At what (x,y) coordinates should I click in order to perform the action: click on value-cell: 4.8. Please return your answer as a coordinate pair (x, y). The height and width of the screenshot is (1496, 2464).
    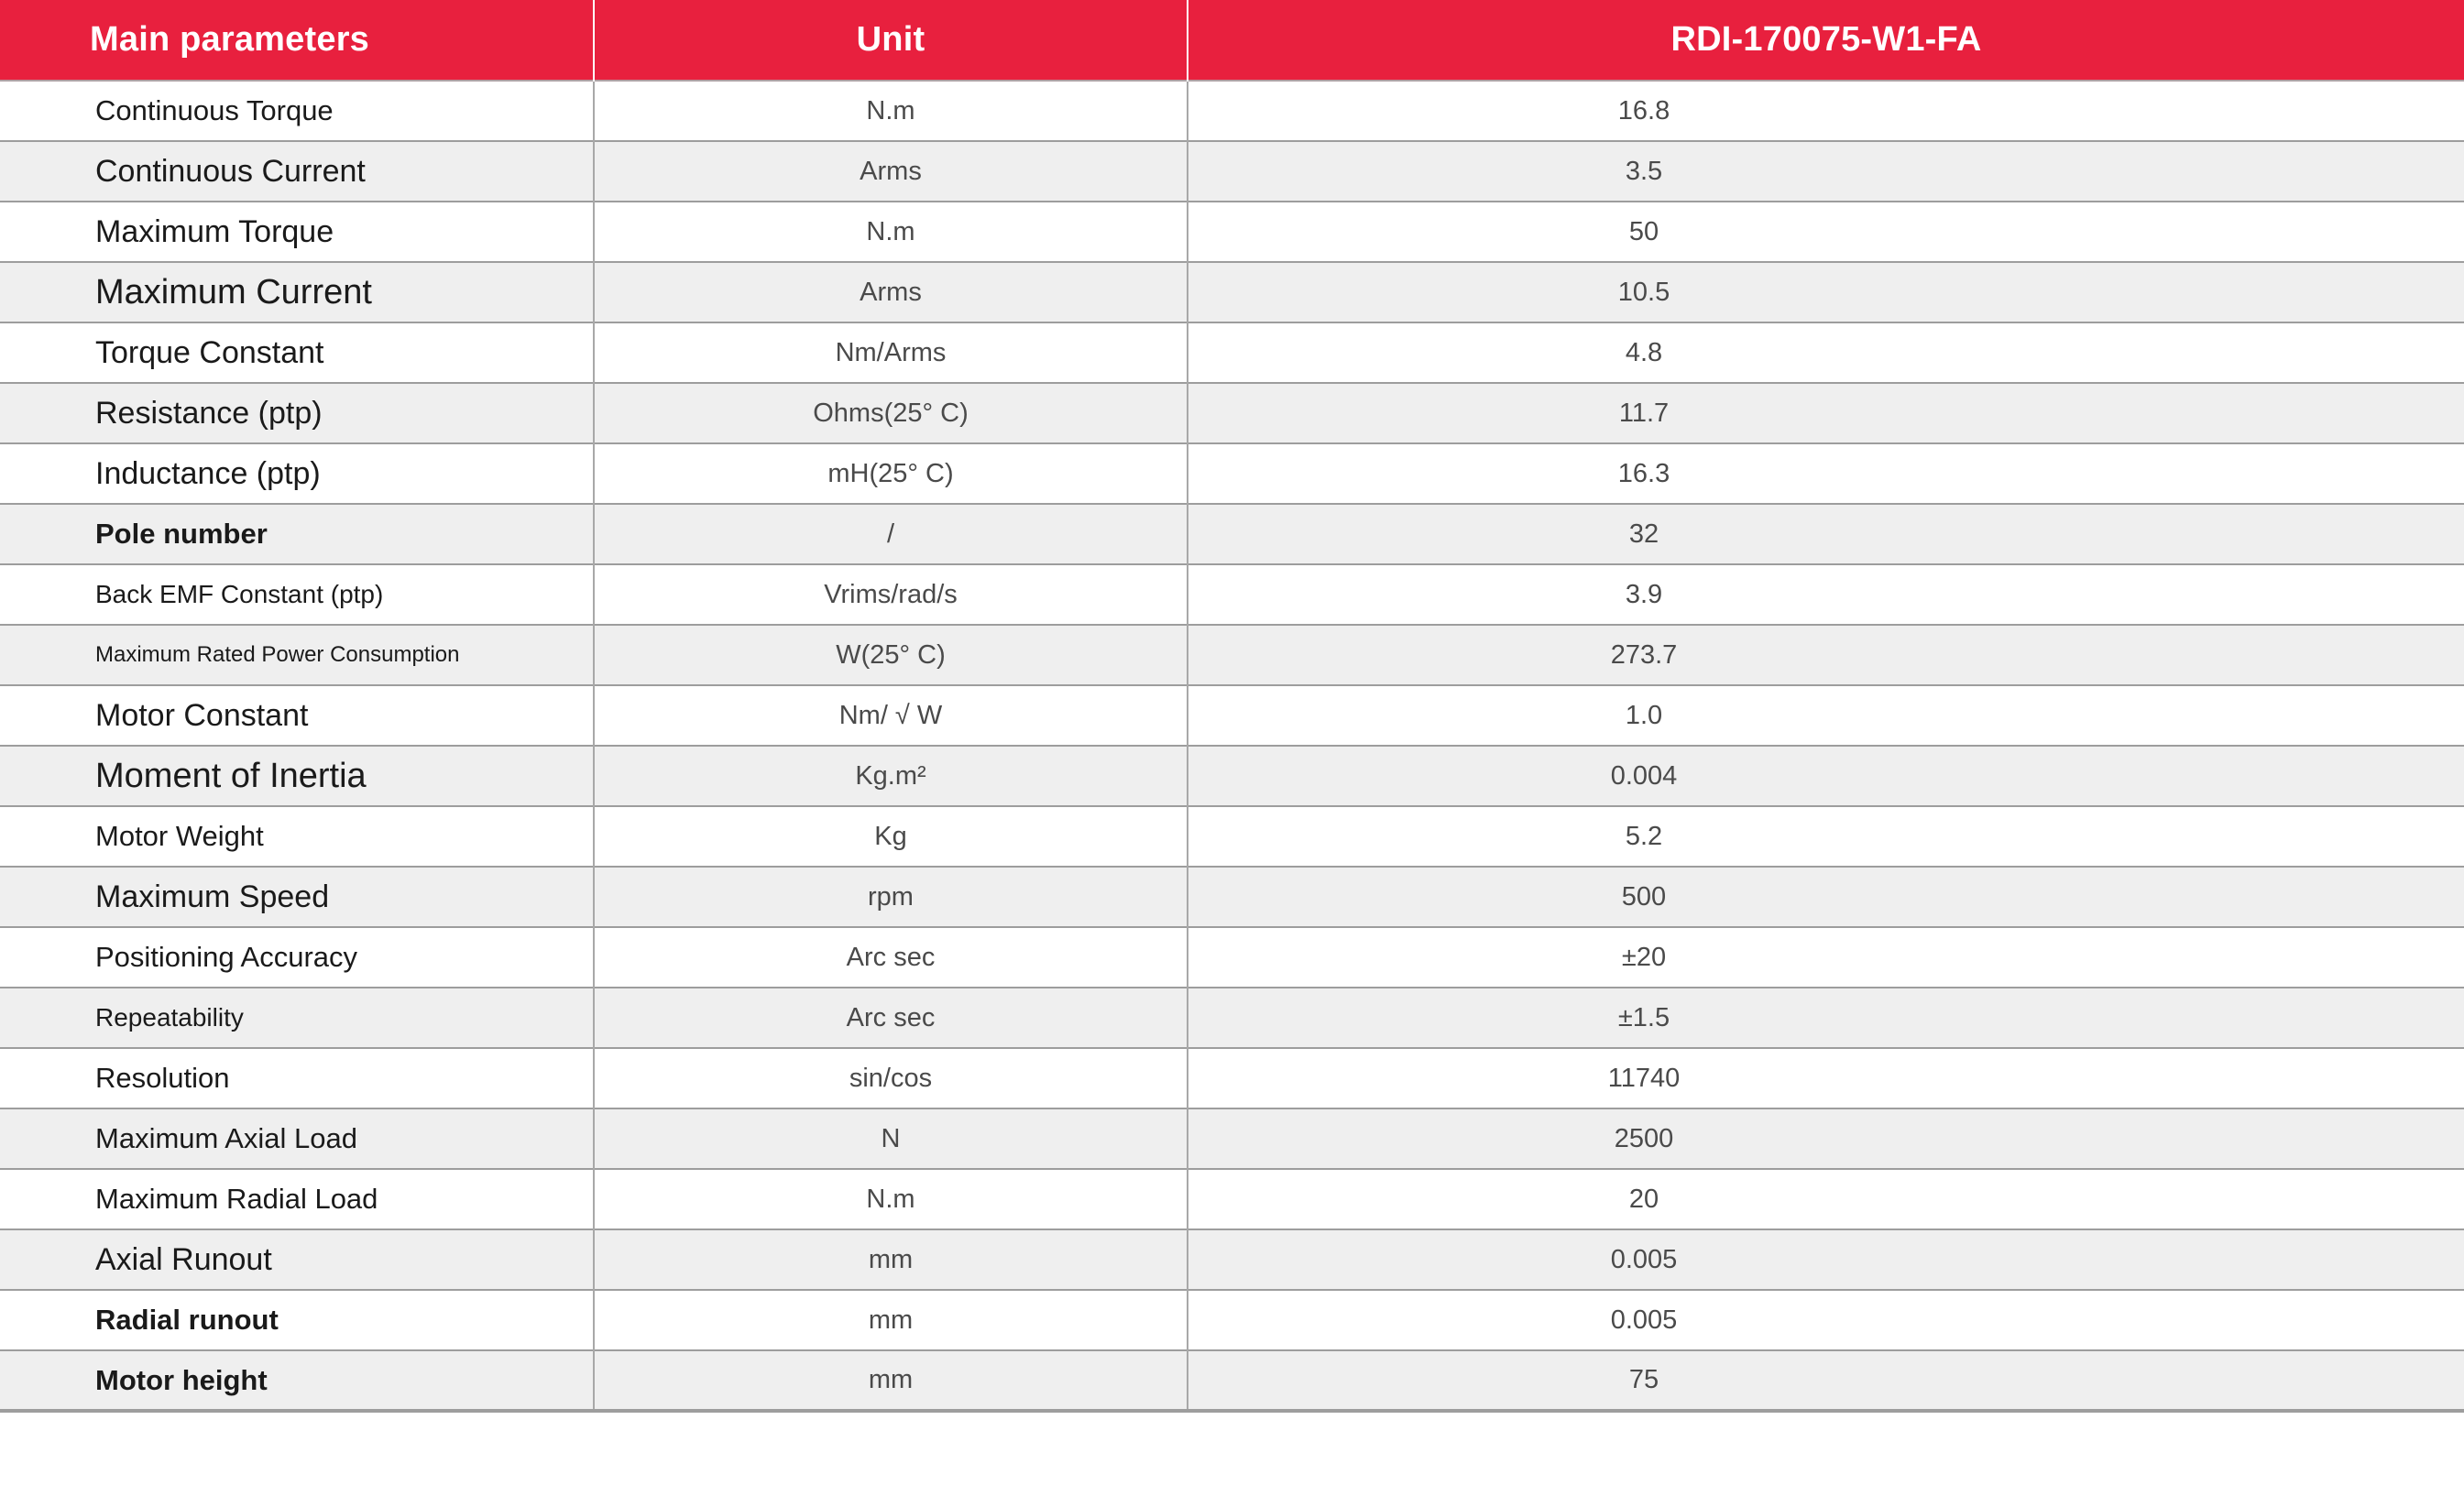
    Looking at the image, I should click on (1826, 352).